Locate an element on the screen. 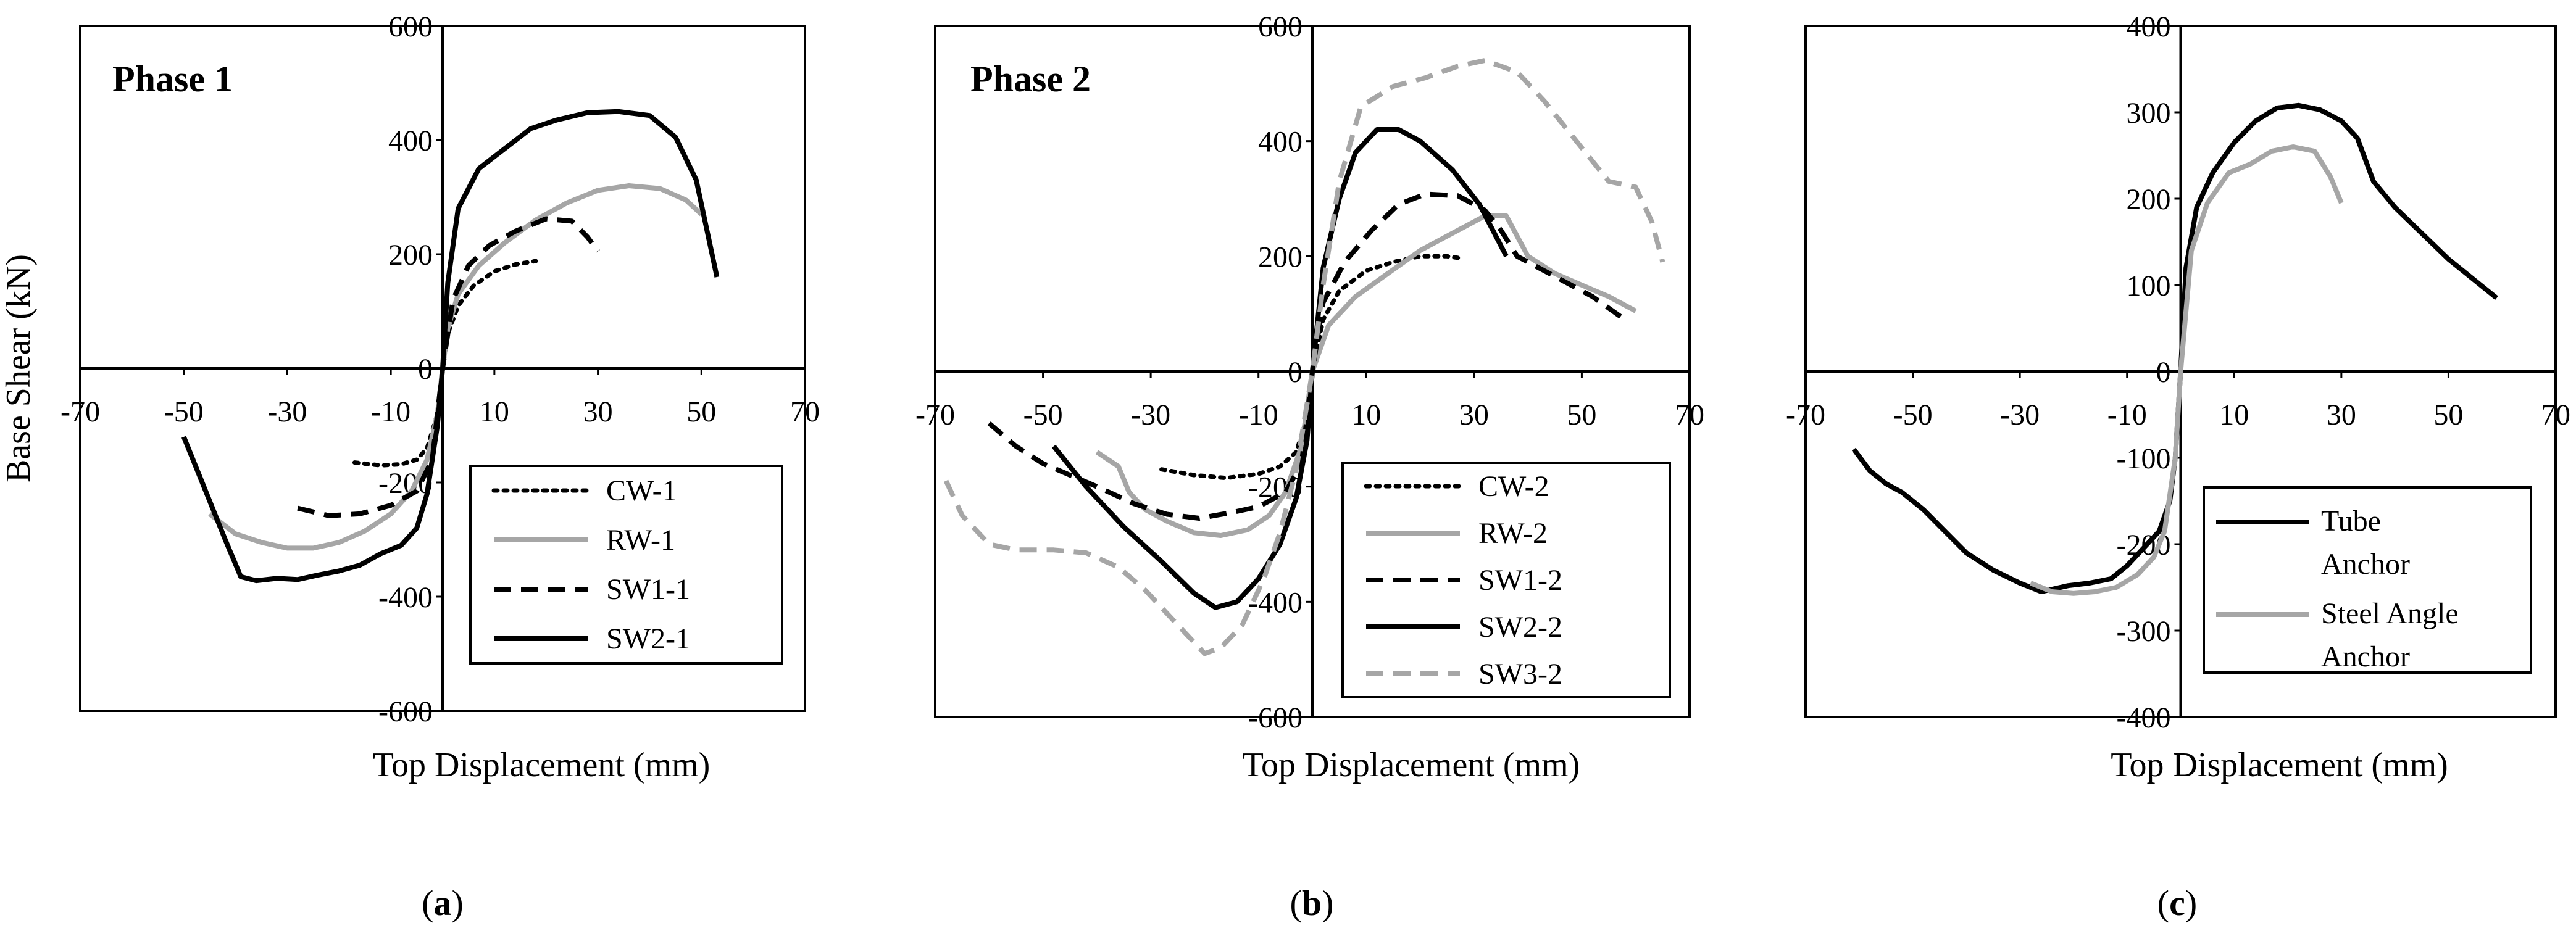 The image size is (2576, 936). legend-c: Tube Anchor Steel Angle Anchor is located at coordinates (2367, 580).